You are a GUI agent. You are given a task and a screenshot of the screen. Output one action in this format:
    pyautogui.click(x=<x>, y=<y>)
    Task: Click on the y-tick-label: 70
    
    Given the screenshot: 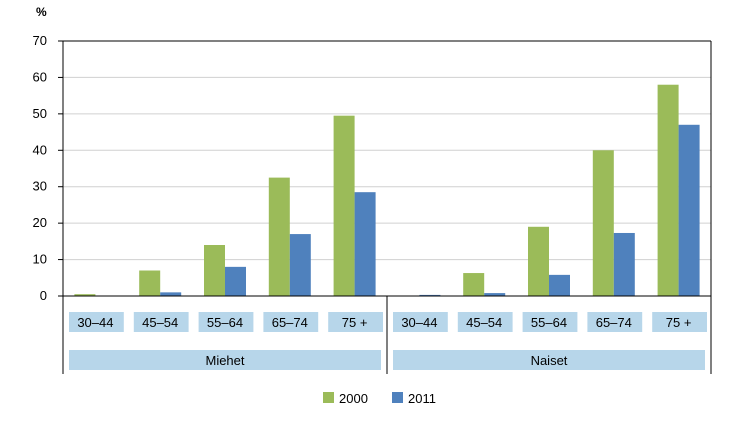 What is the action you would take?
    pyautogui.click(x=40, y=40)
    